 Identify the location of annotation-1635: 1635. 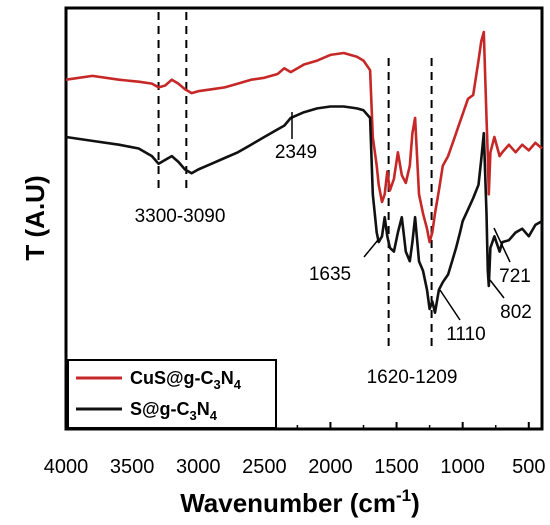
(330, 274).